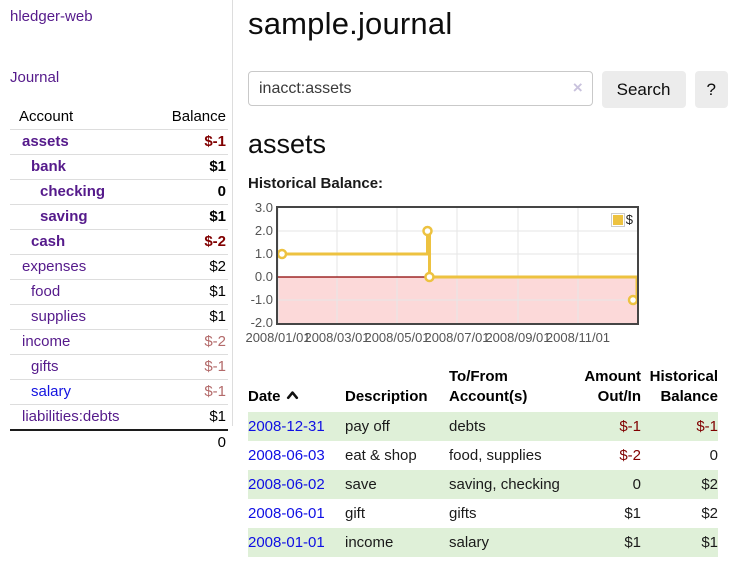  I want to click on account-link: checking, so click(73, 191).